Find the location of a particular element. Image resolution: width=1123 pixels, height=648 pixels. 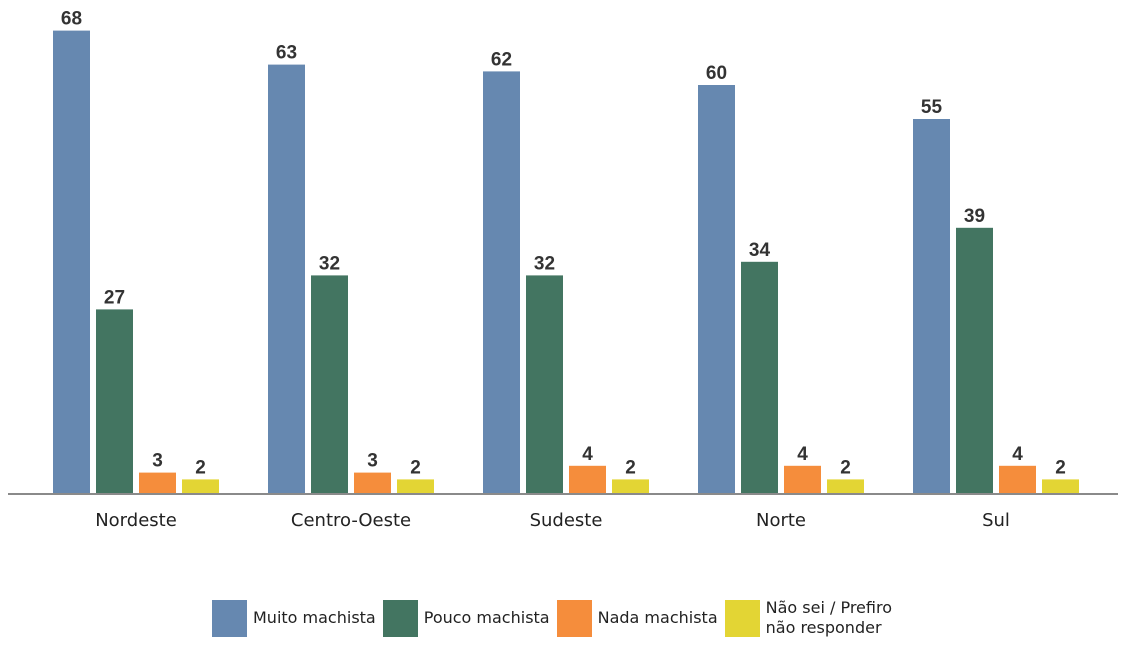

bar-nordeste-nao-sei-prefiro-nao-responder is located at coordinates (200, 486).